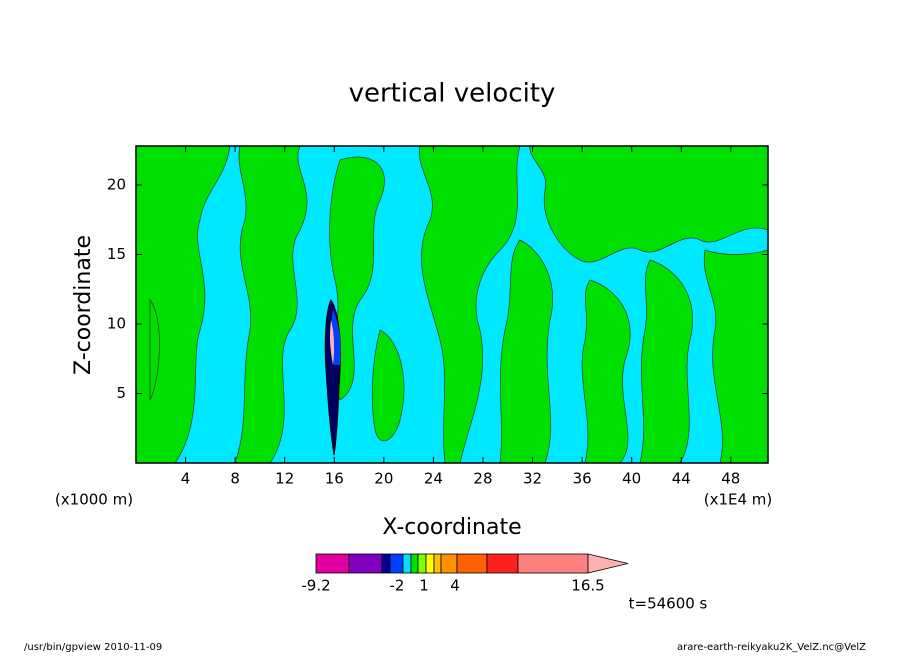 This screenshot has height=658, width=904. Describe the element at coordinates (730, 479) in the screenshot. I see `x-tick-label: 48` at that location.